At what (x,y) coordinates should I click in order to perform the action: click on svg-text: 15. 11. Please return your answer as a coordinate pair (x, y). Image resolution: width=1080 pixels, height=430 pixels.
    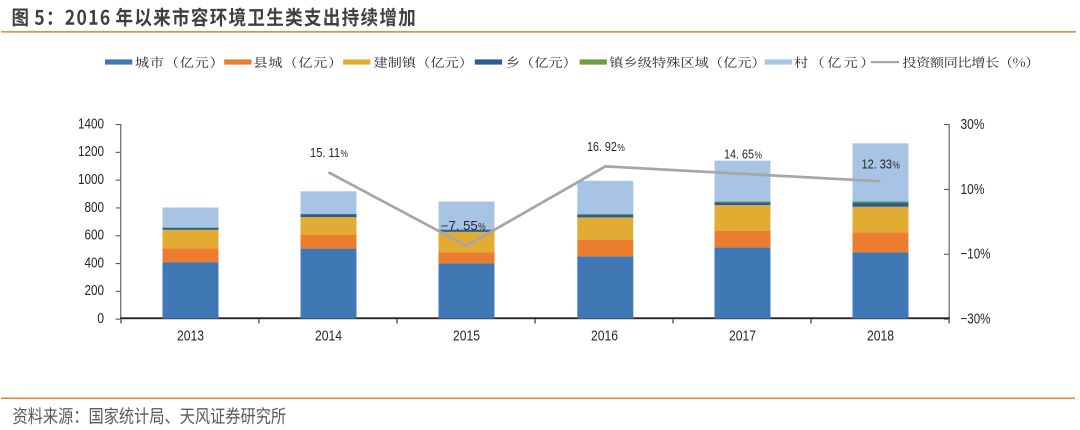
    Looking at the image, I should click on (325, 153).